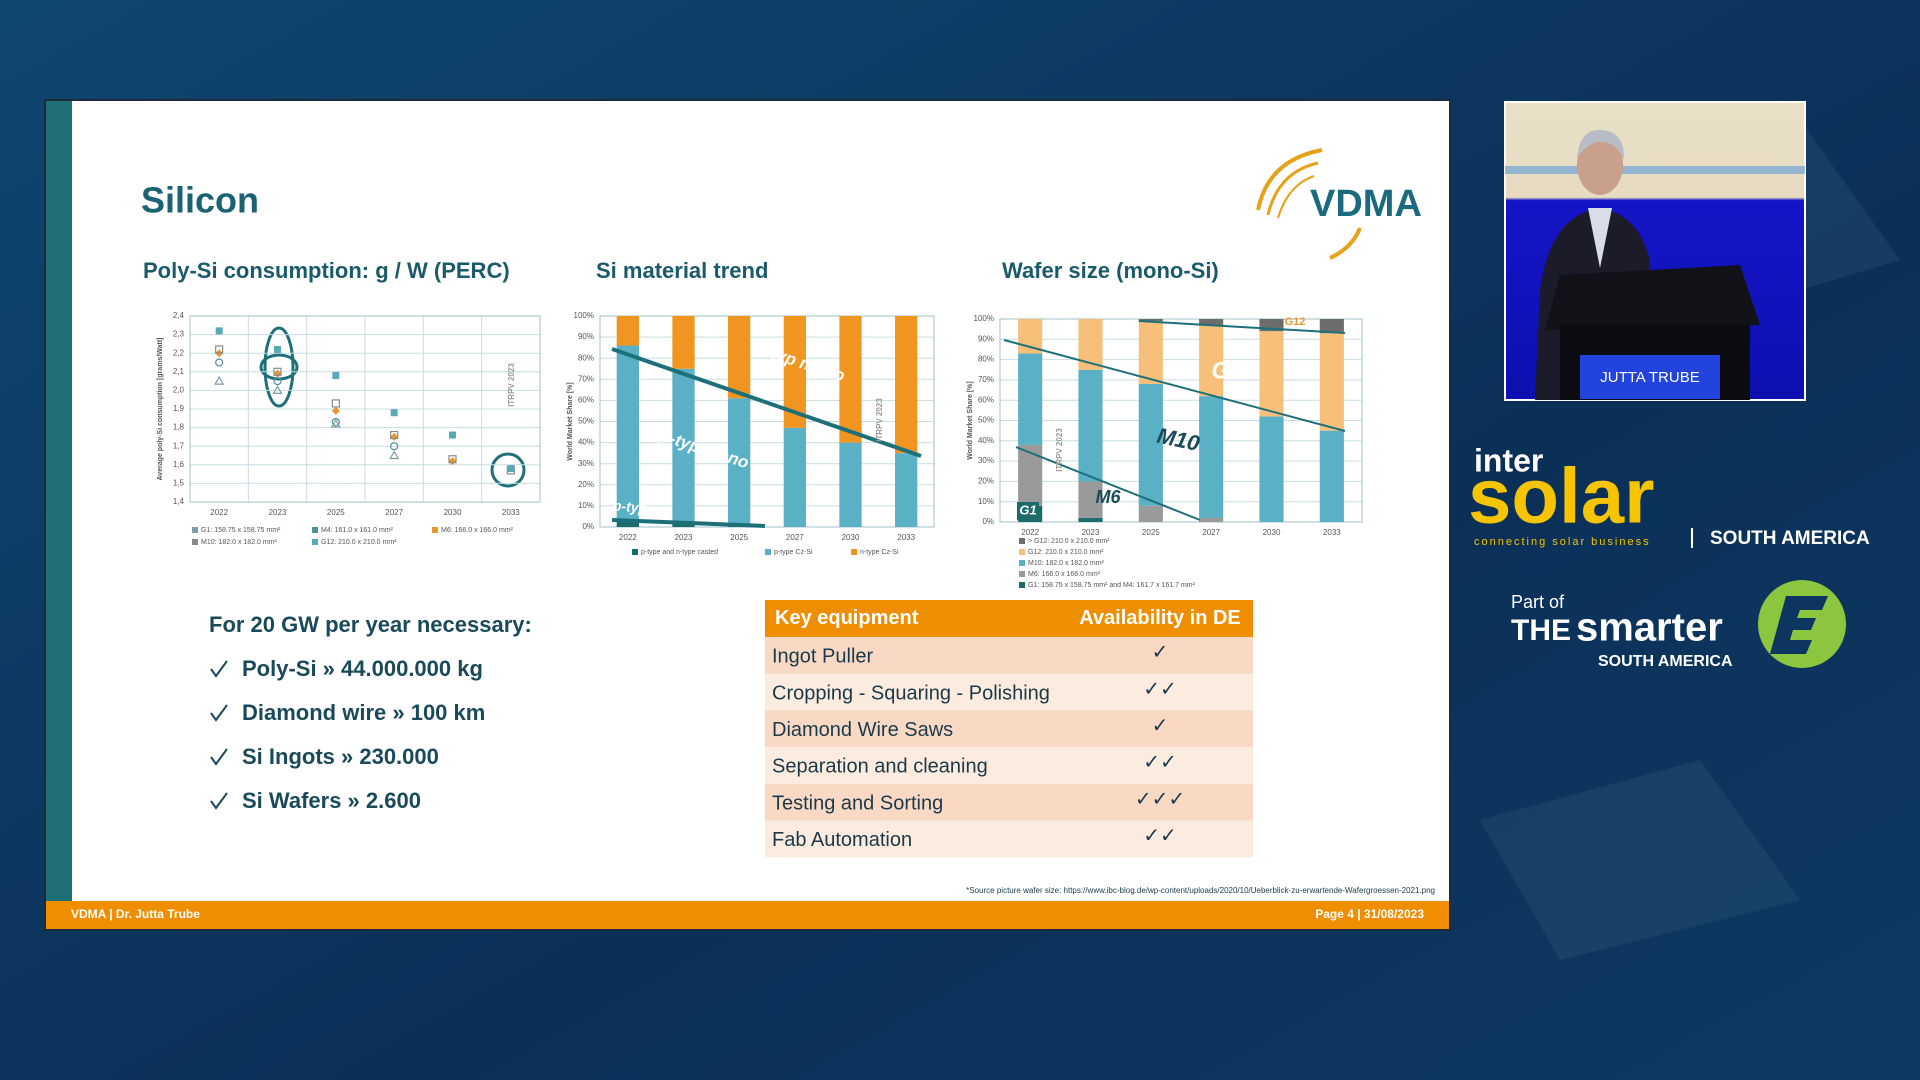  I want to click on y-tick-label: 100%, so click(584, 315).